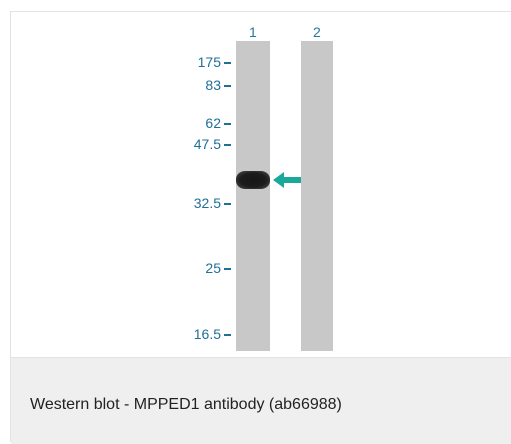 This screenshot has width=511, height=444. I want to click on band-arrow-icon, so click(287, 180).